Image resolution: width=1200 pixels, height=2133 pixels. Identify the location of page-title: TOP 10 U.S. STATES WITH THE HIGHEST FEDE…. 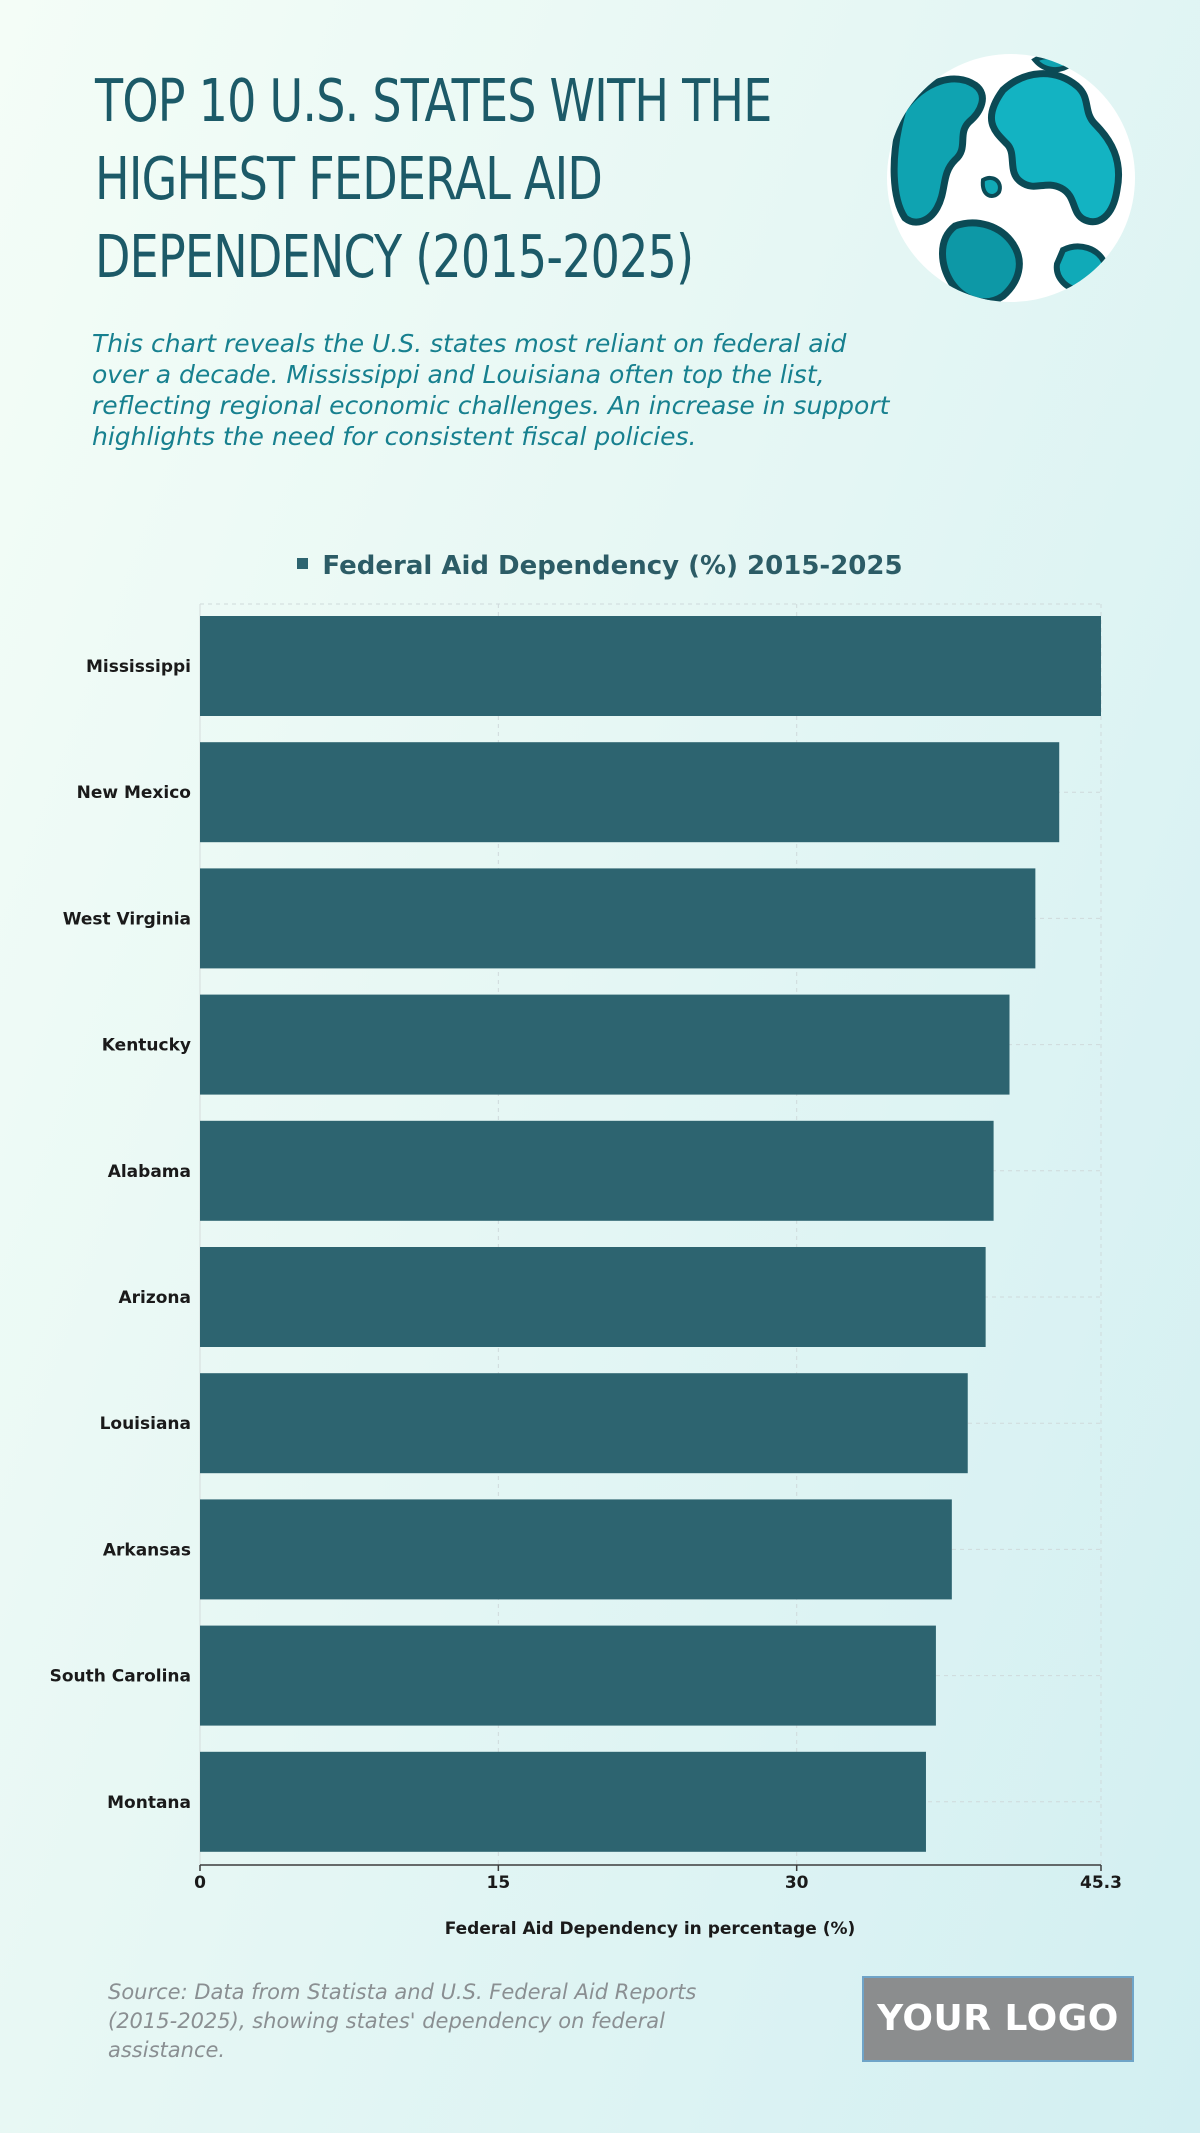
(433, 178).